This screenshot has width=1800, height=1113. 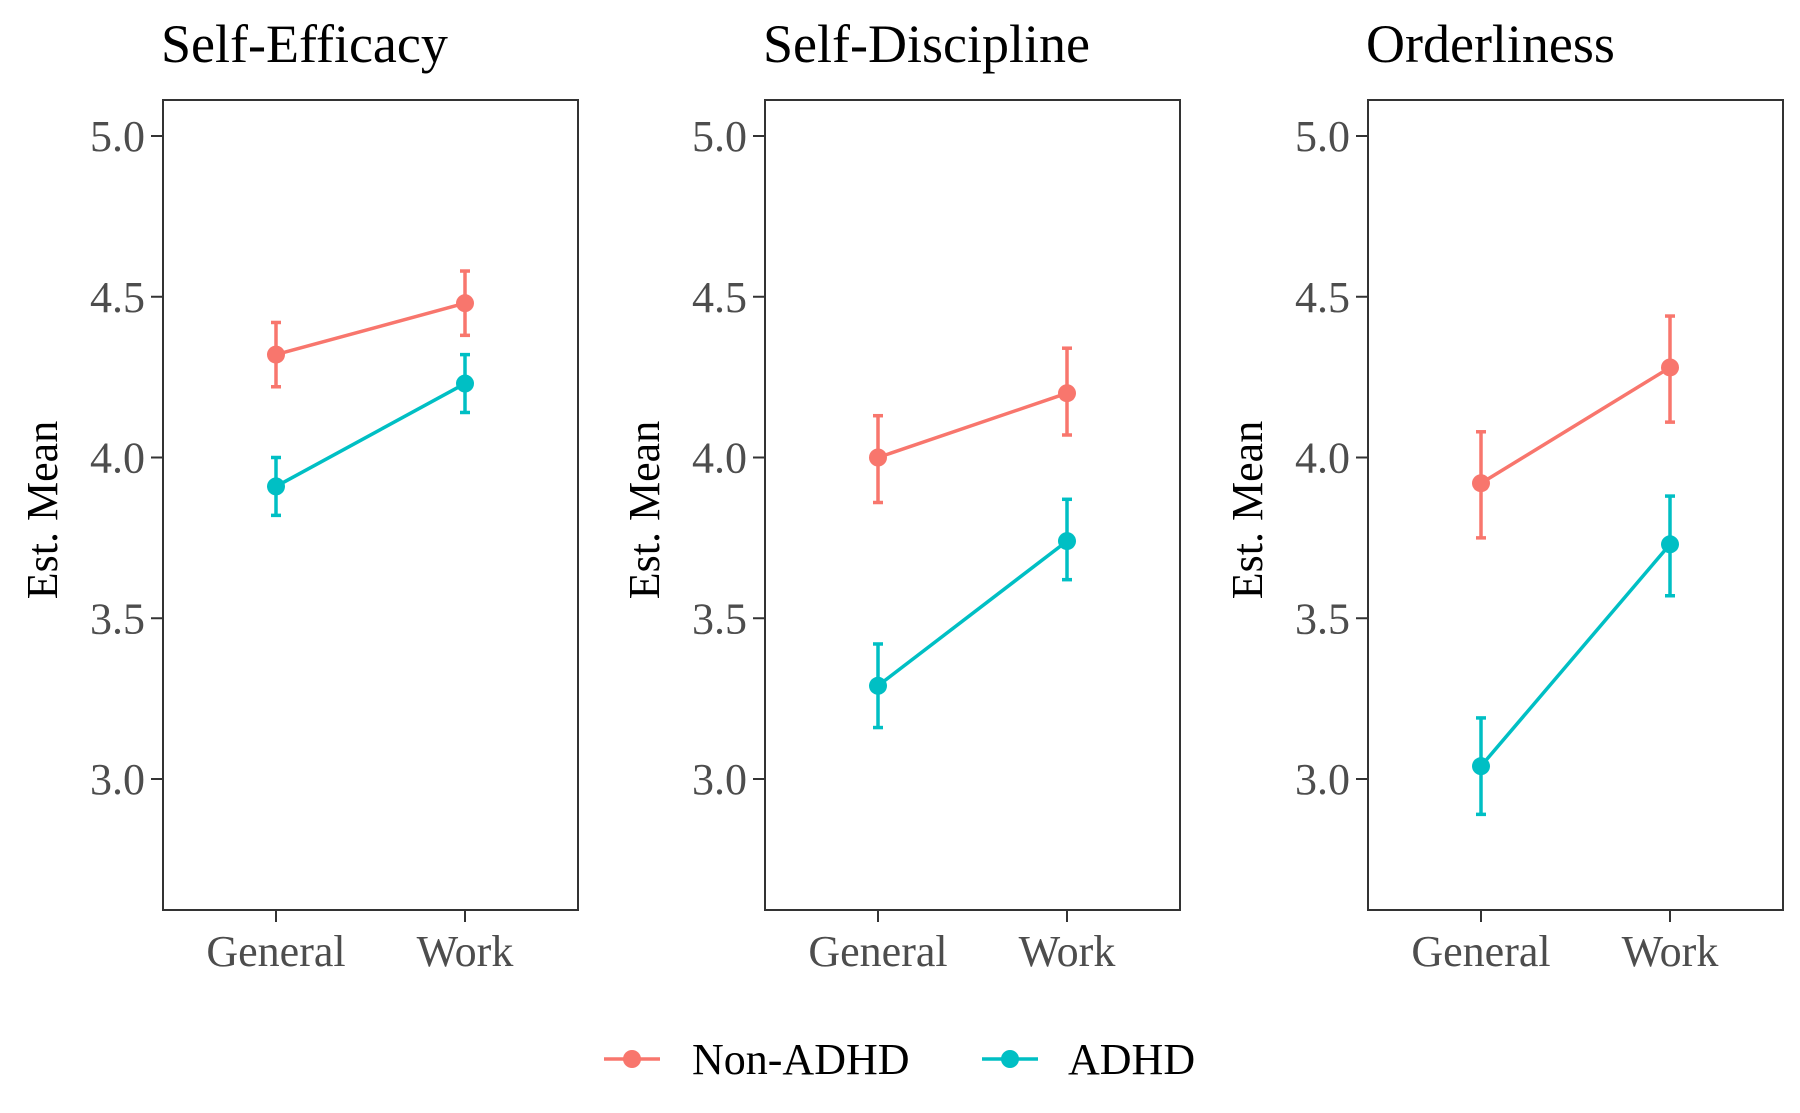 I want to click on legend: Non-ADHD ADHD, so click(x=899, y=1059).